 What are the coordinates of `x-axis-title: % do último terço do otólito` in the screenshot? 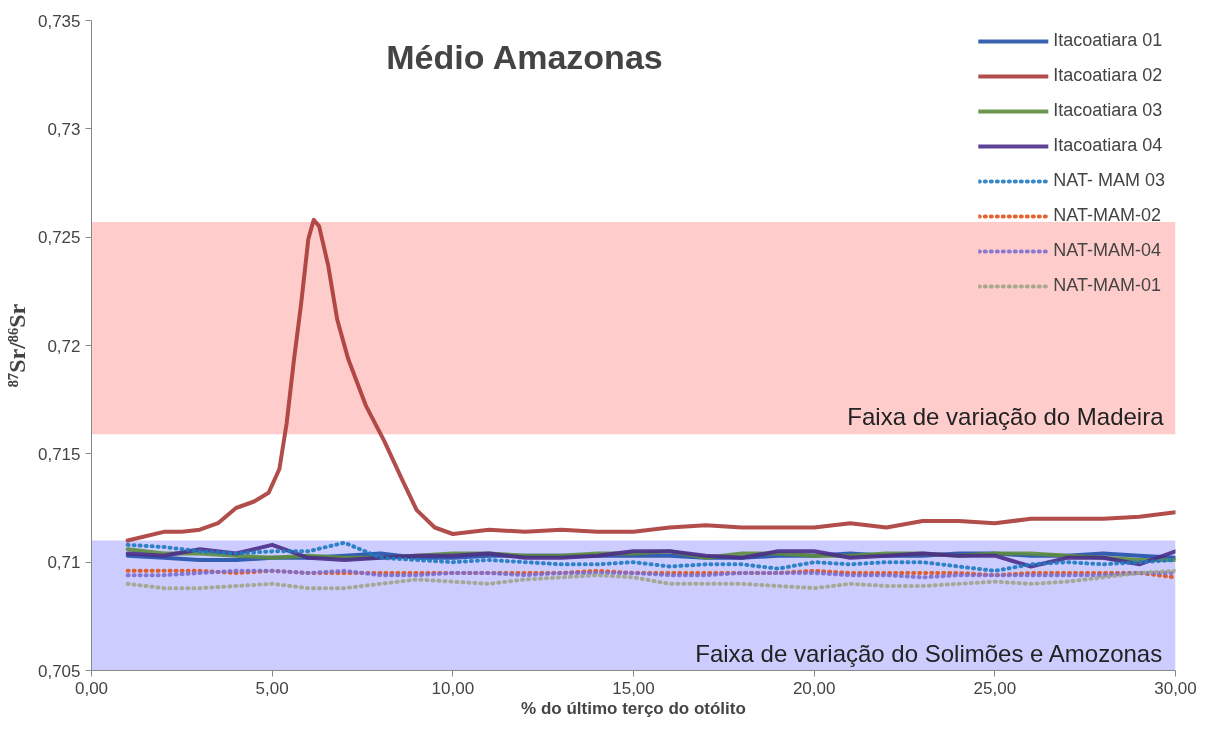 It's located at (633, 708).